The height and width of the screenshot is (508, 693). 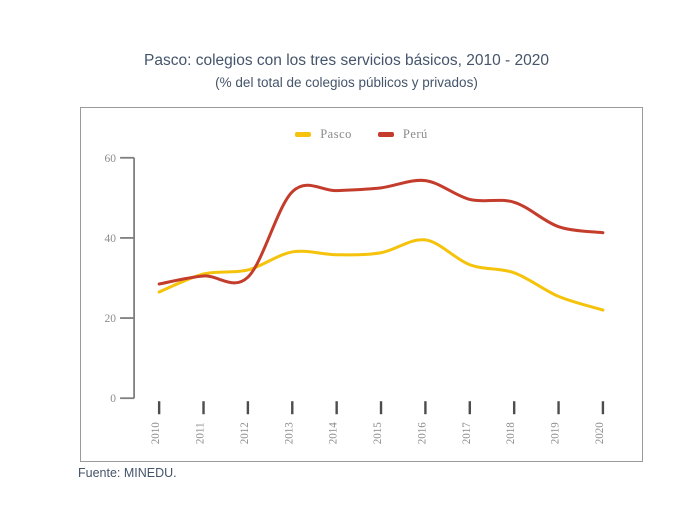 I want to click on y-tick-label: 20, so click(x=111, y=319).